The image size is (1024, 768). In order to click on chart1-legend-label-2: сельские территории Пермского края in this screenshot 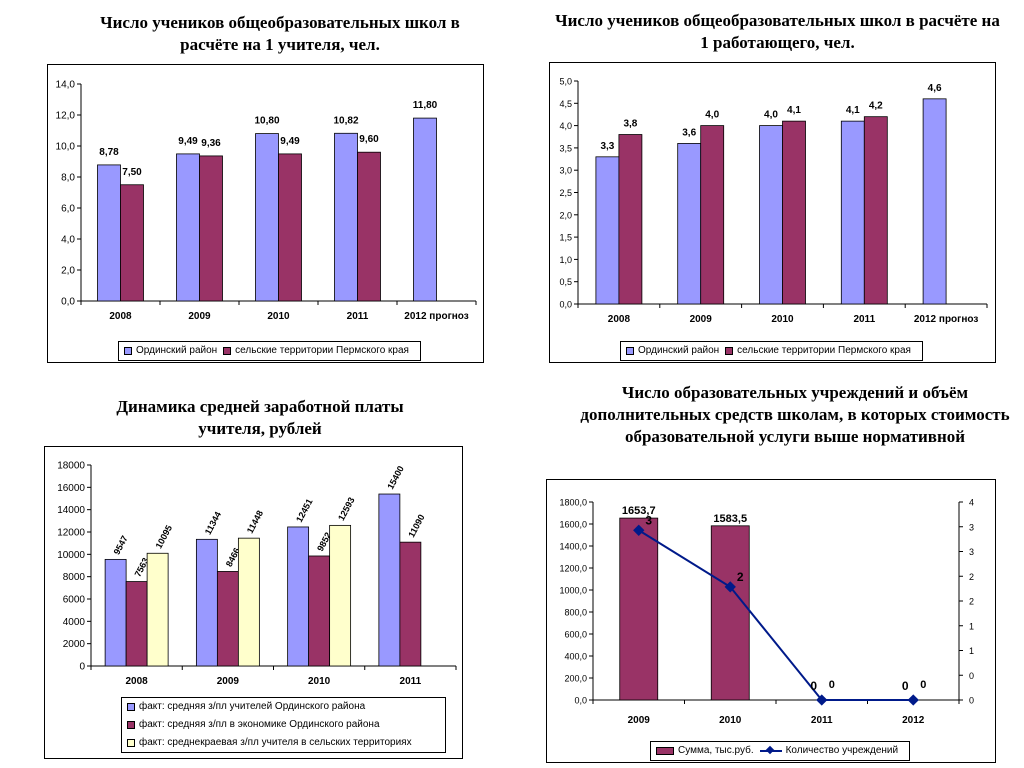, I will do `click(322, 350)`.